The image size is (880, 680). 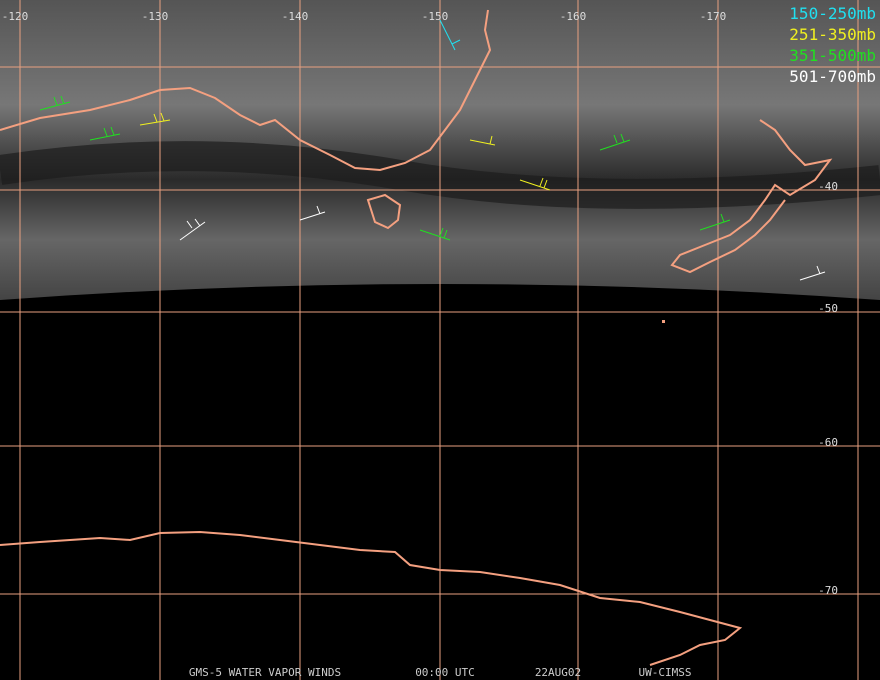 What do you see at coordinates (15, 16) in the screenshot?
I see `longitude-label: -120` at bounding box center [15, 16].